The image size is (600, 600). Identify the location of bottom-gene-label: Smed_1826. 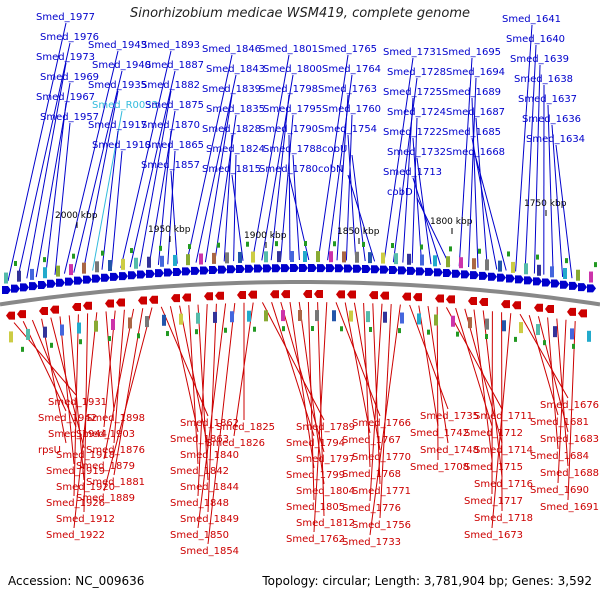
(235, 443).